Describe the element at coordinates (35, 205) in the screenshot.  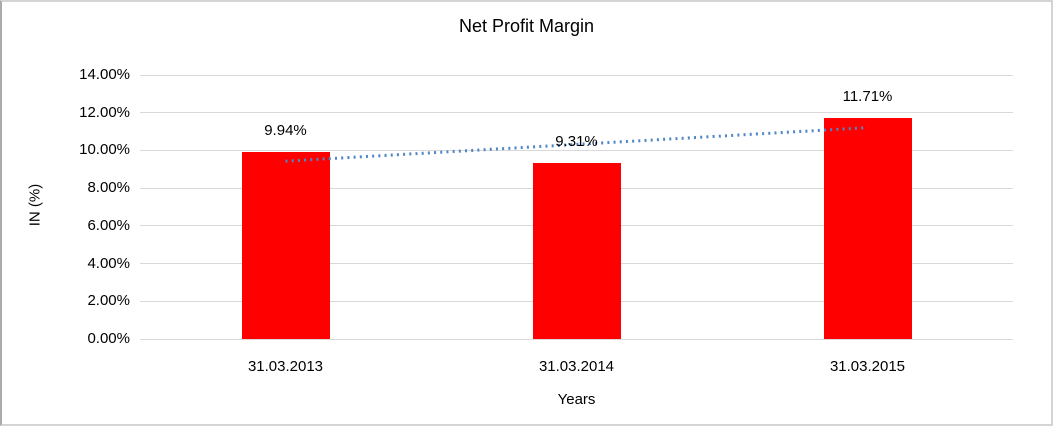
I see `y-axis-title: IN (%)` at that location.